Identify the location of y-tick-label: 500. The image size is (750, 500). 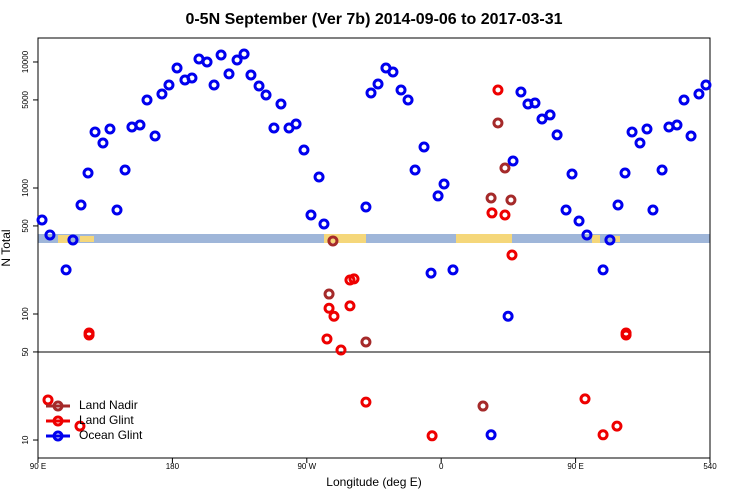
(25, 226).